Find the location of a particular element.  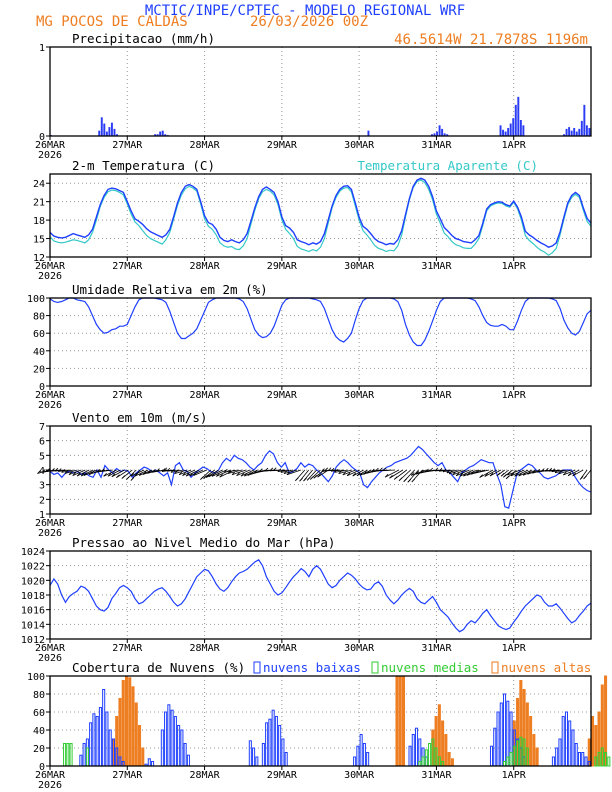

y-tick-label: 1020 is located at coordinates (33, 581).